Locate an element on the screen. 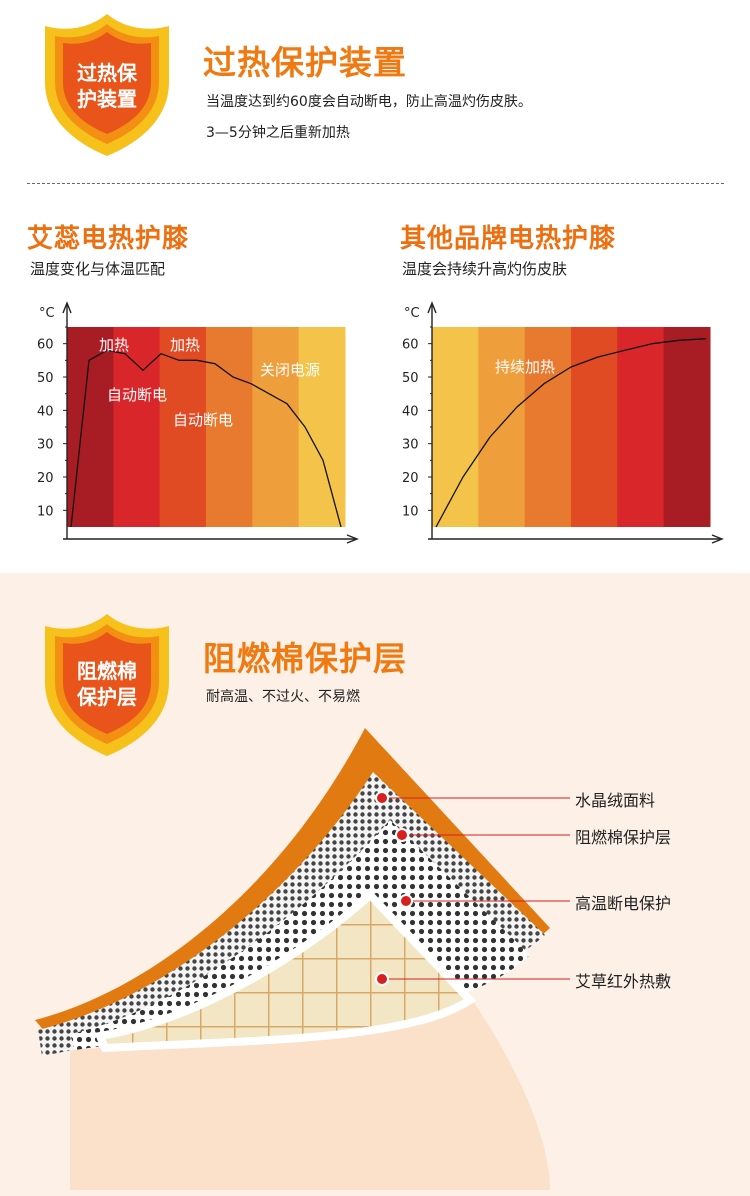 Image resolution: width=750 pixels, height=1196 pixels. left-chart-series-line is located at coordinates (206, 438).